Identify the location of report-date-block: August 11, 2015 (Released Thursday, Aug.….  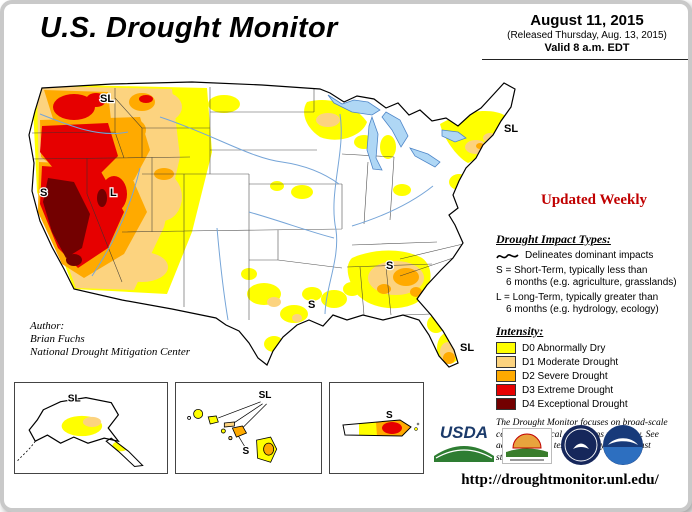
(585, 33).